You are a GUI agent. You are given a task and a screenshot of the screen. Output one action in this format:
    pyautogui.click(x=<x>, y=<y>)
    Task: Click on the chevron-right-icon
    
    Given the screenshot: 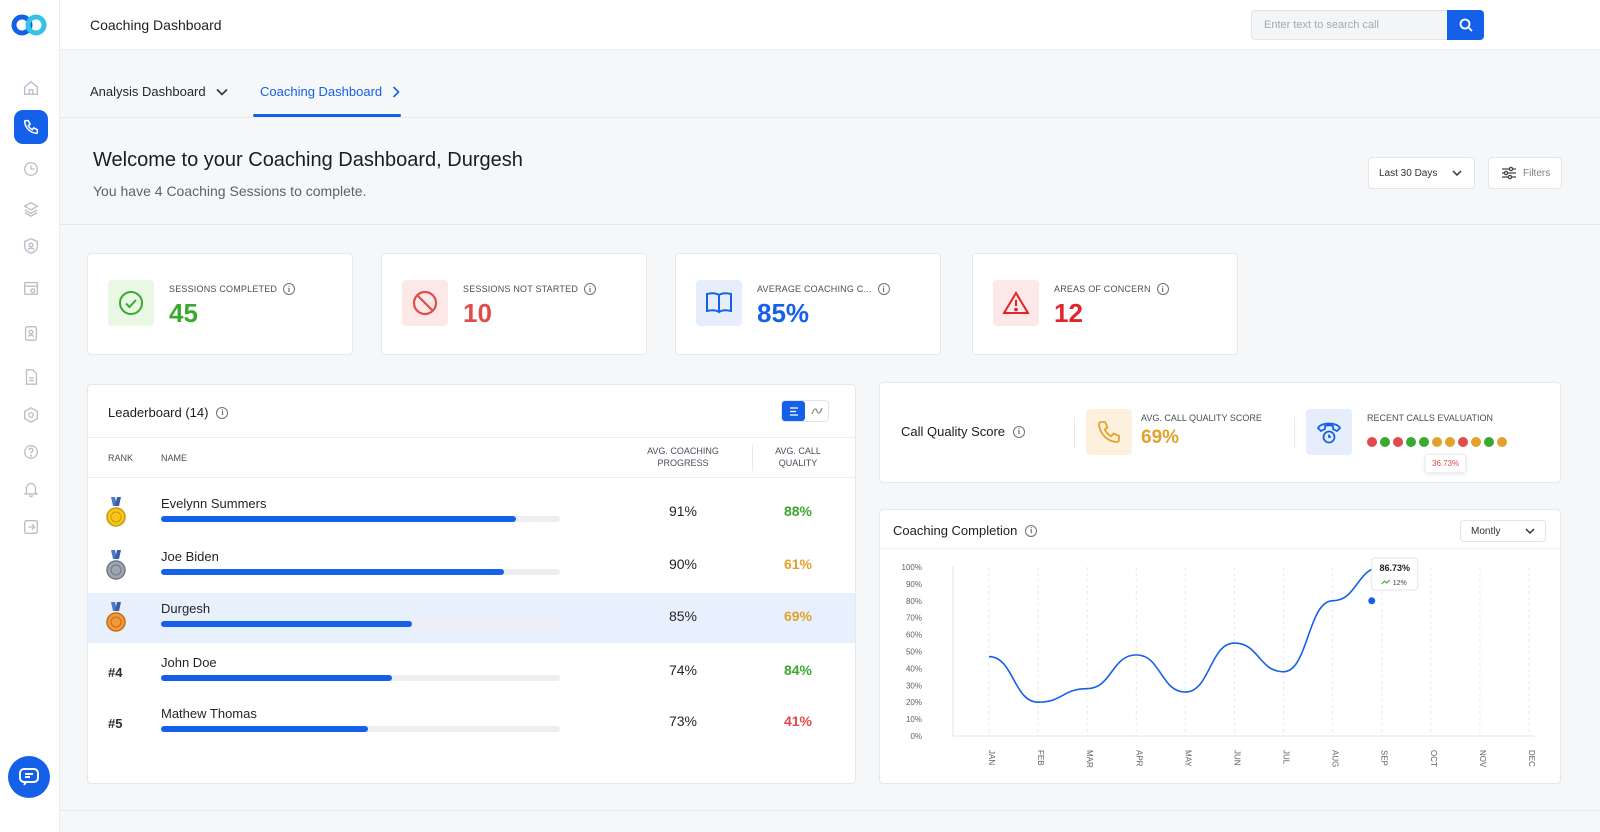 What is the action you would take?
    pyautogui.click(x=396, y=91)
    